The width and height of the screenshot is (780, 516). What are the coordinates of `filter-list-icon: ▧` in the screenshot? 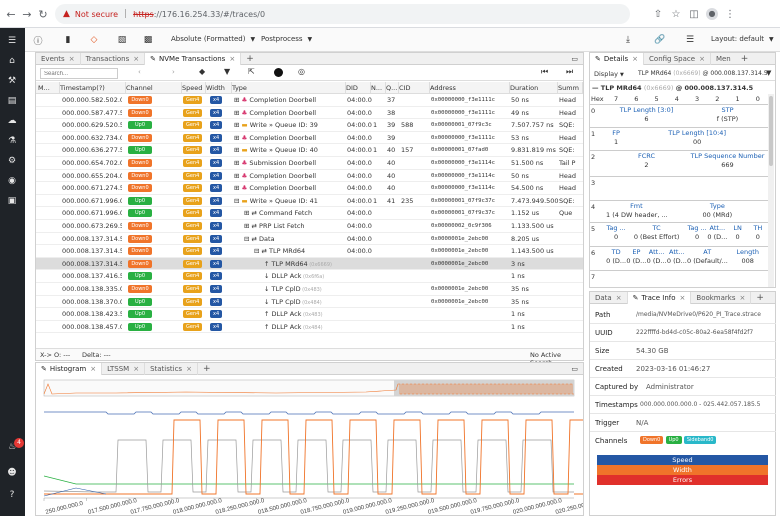 It's located at (122, 40).